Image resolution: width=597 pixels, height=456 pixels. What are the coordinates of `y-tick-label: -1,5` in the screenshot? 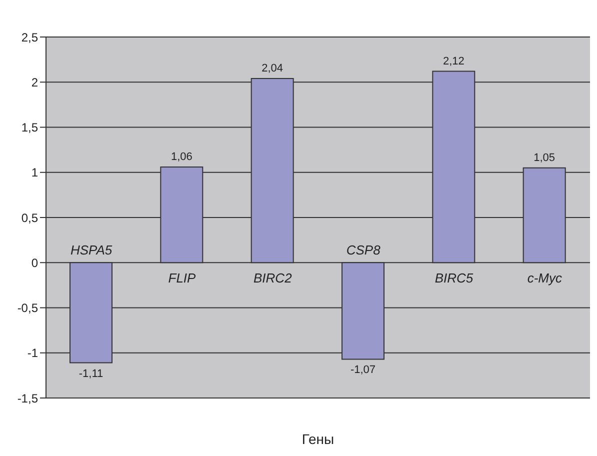 It's located at (27, 398).